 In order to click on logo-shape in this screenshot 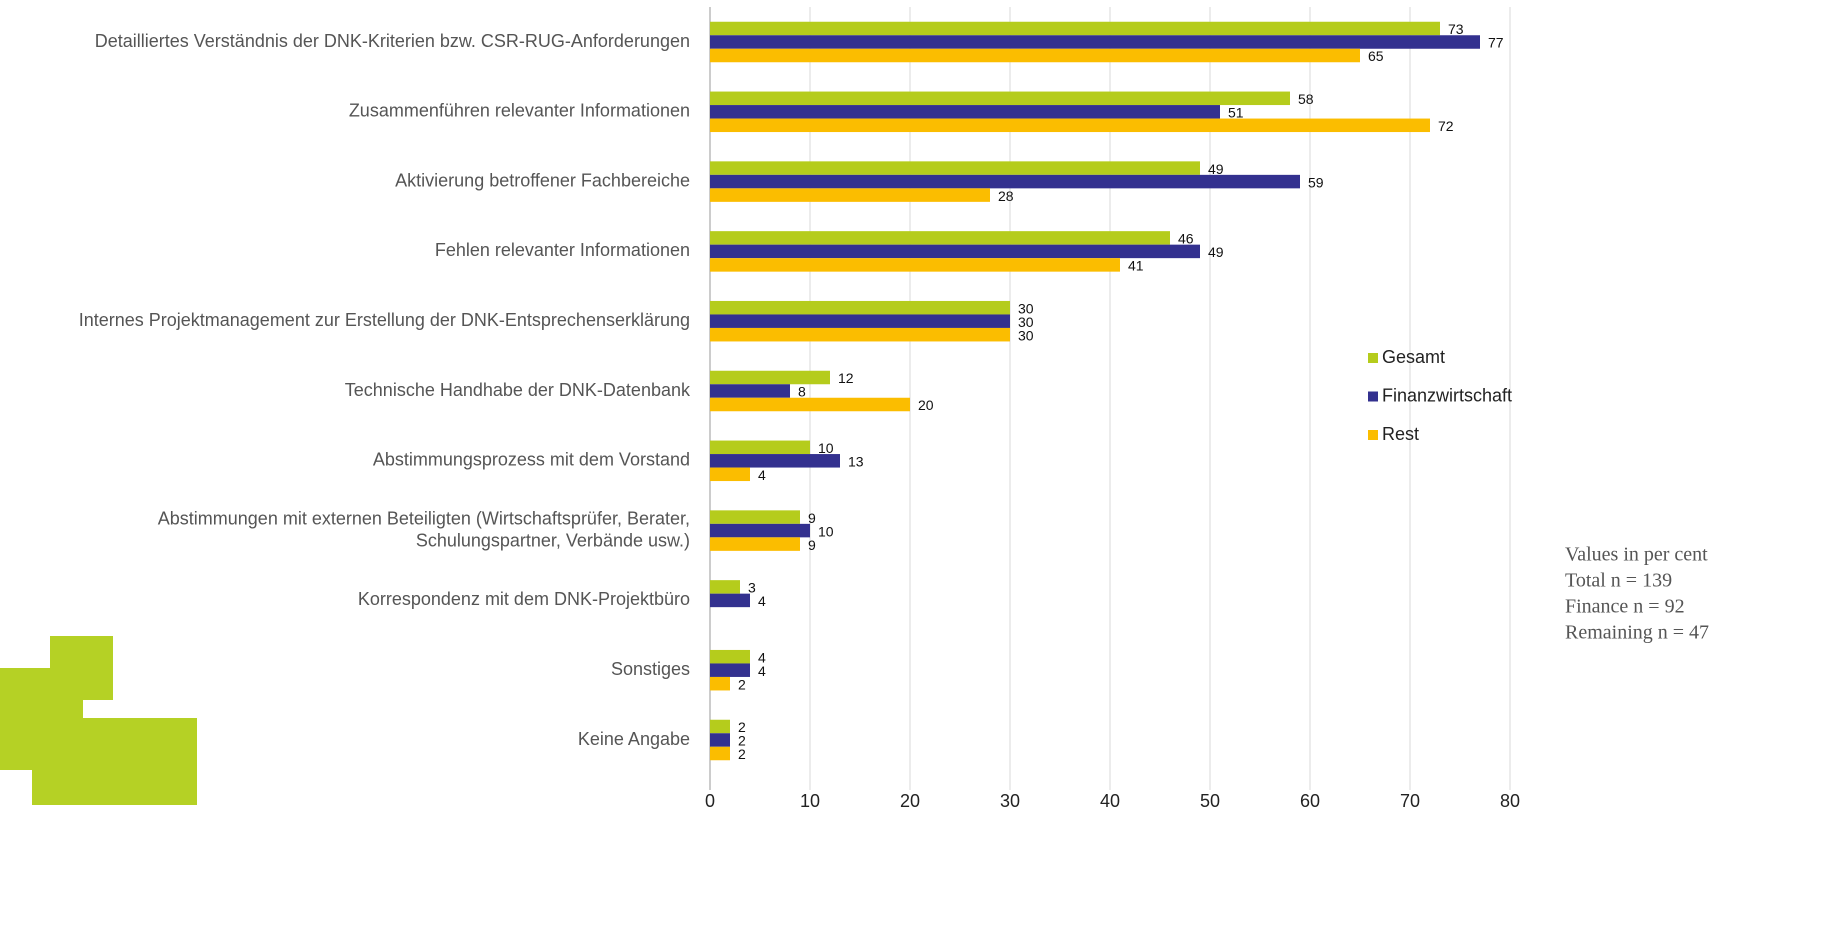, I will do `click(98, 720)`.